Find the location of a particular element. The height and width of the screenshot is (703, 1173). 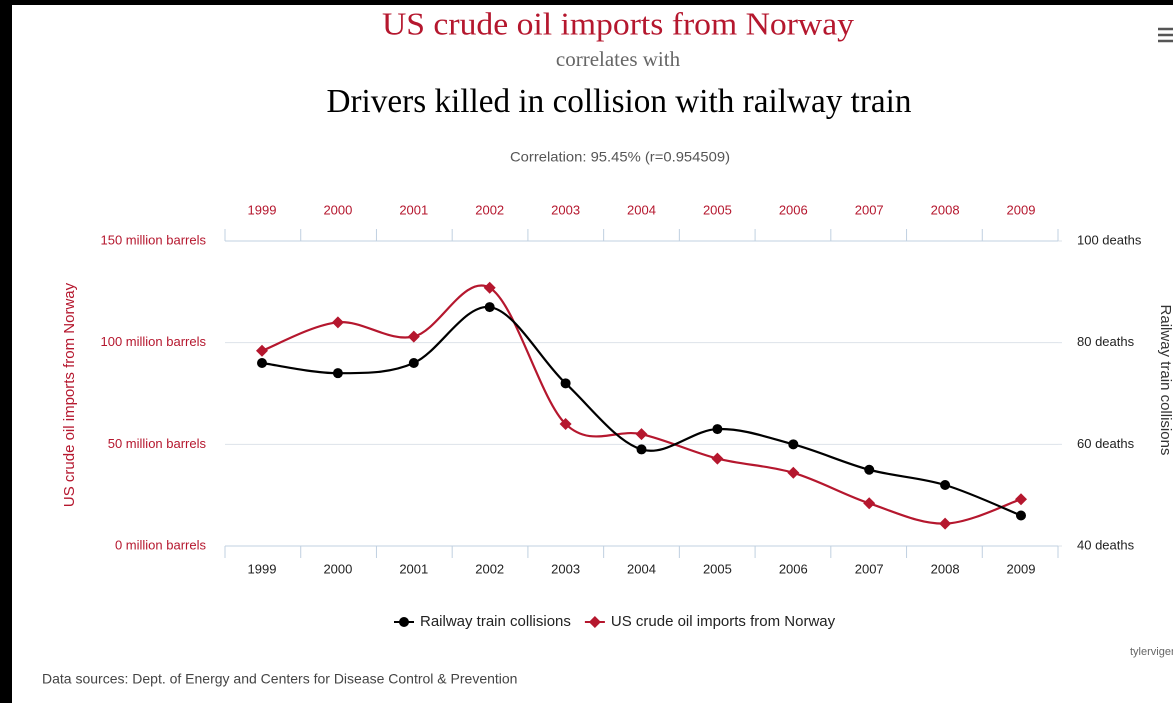

x-tick-label-top: 2004 is located at coordinates (641, 209).